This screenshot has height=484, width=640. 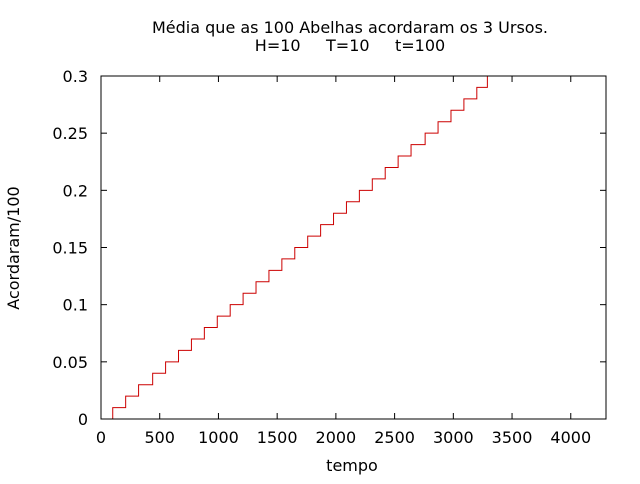 What do you see at coordinates (350, 45) in the screenshot?
I see `chart-title-line-2: H=10 T=10 t=100` at bounding box center [350, 45].